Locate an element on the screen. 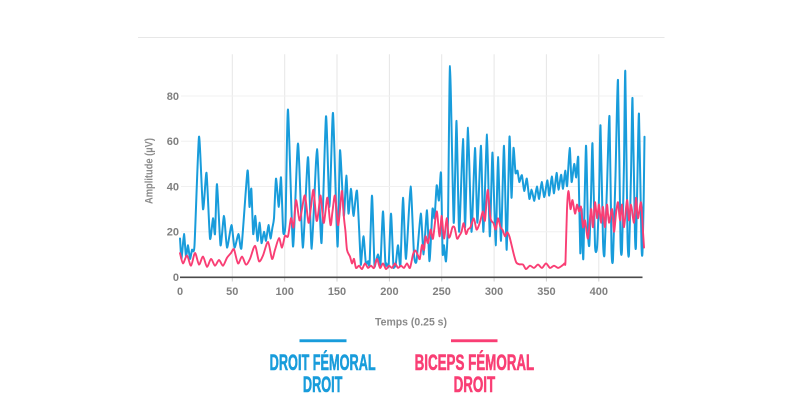  svg-text: 400 is located at coordinates (599, 292).